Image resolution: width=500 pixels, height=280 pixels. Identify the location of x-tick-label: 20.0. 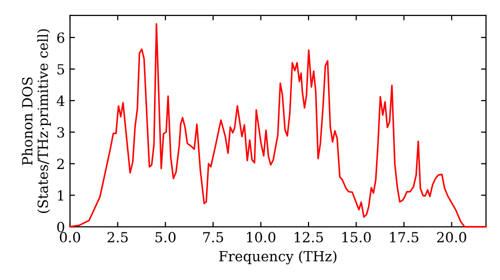
(451, 237).